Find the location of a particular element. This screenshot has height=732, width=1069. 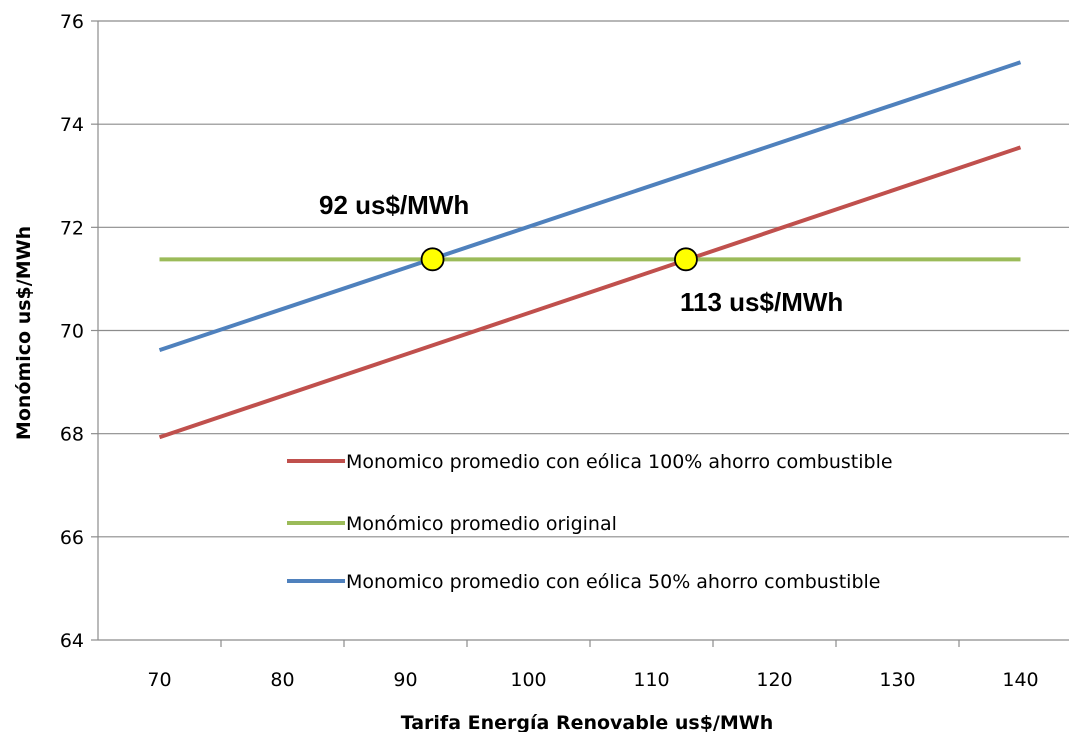

y-tick-label: 76 is located at coordinates (72, 22).